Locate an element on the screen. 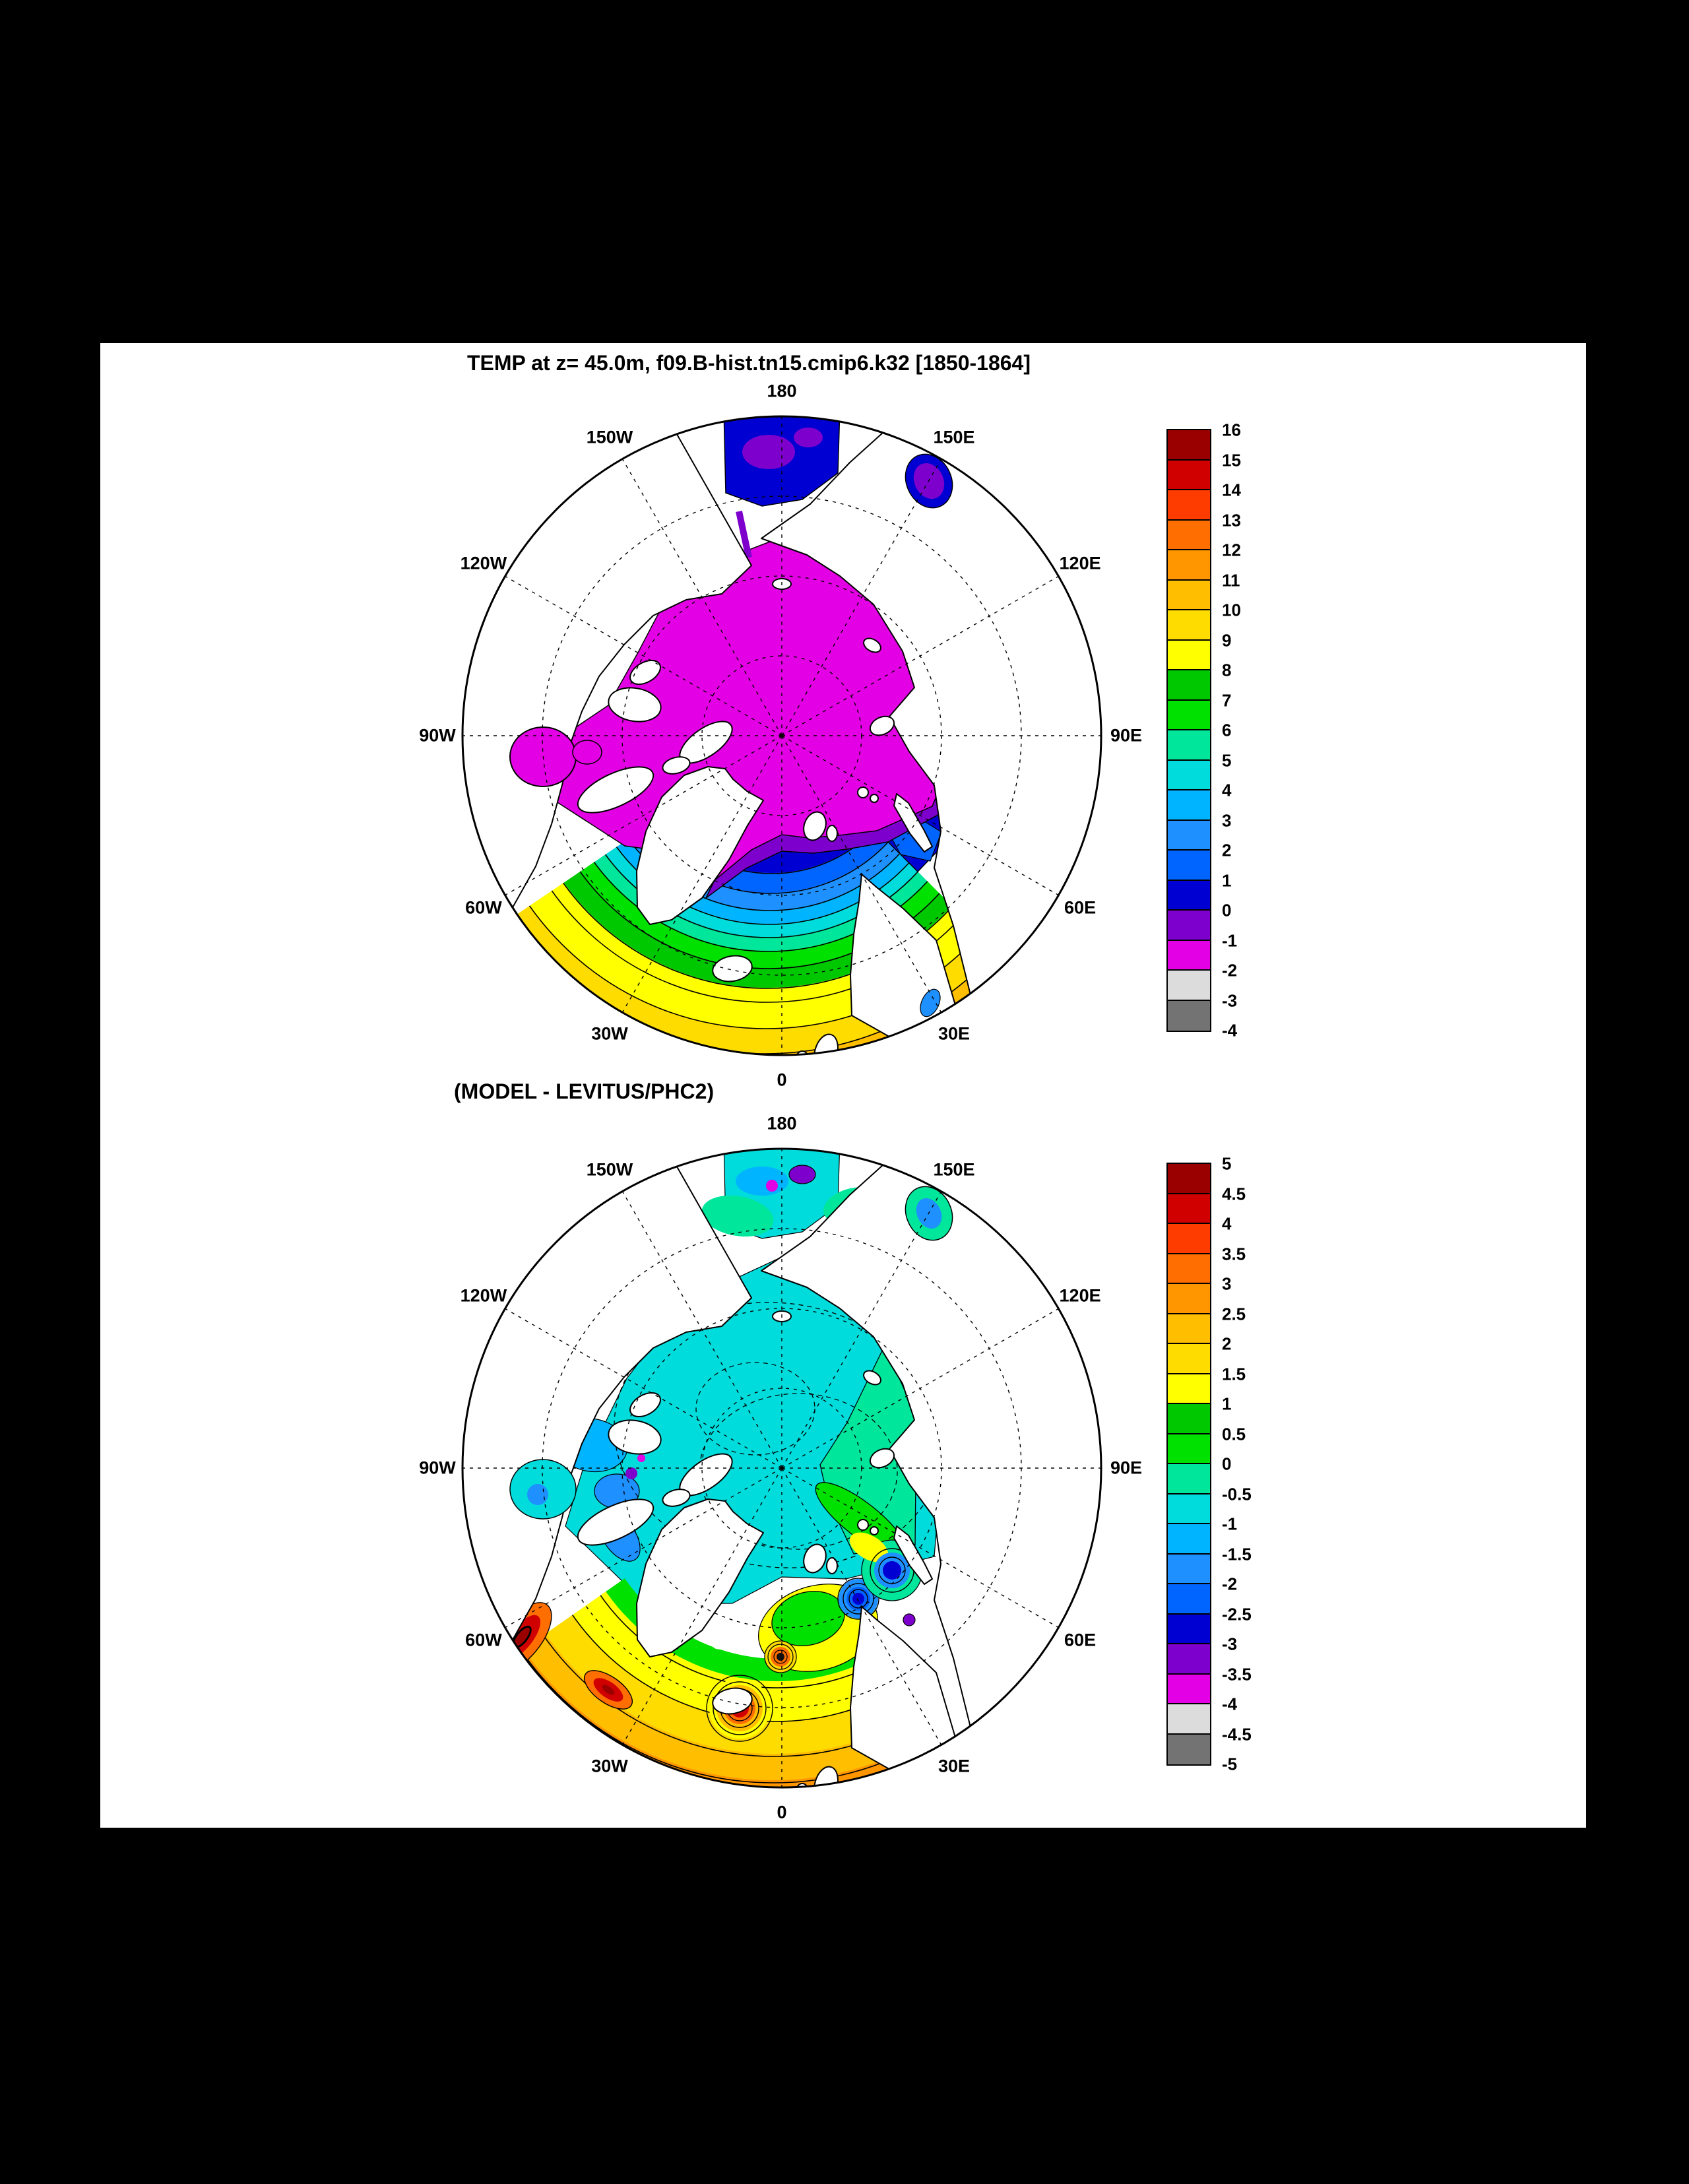  anomaly-contour-lines is located at coordinates (727, 1682).